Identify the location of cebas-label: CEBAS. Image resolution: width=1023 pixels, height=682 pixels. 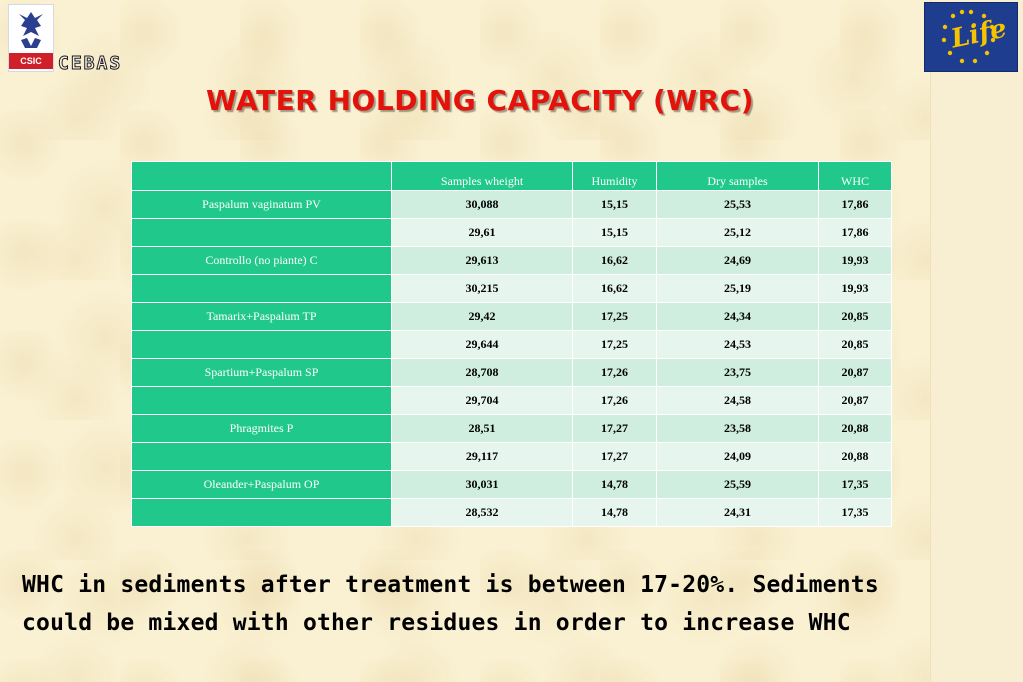
(90, 64).